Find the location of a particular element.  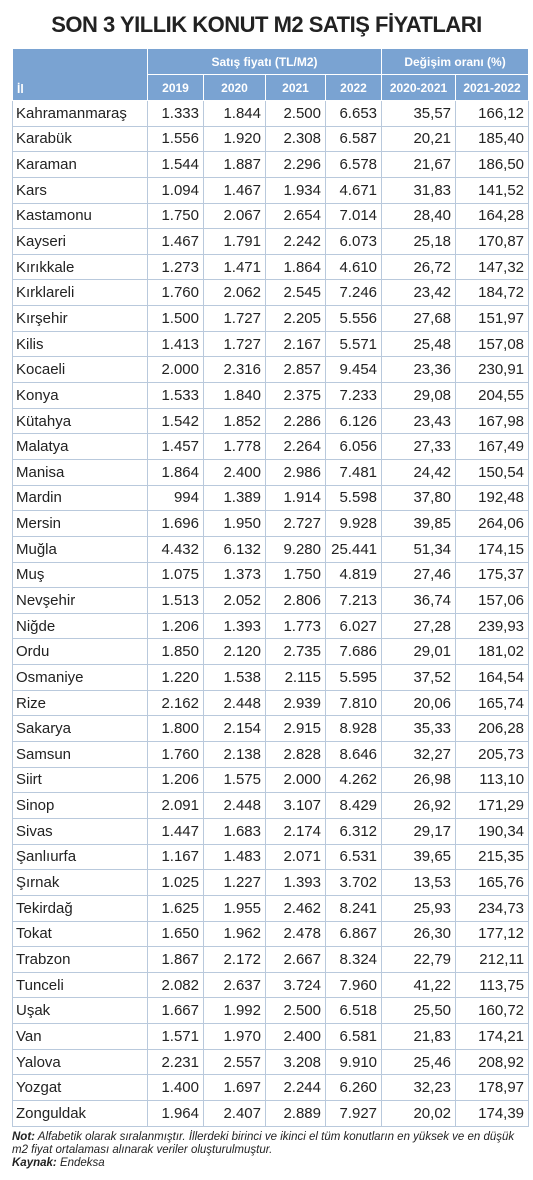

cell: 25,93 is located at coordinates (419, 908).